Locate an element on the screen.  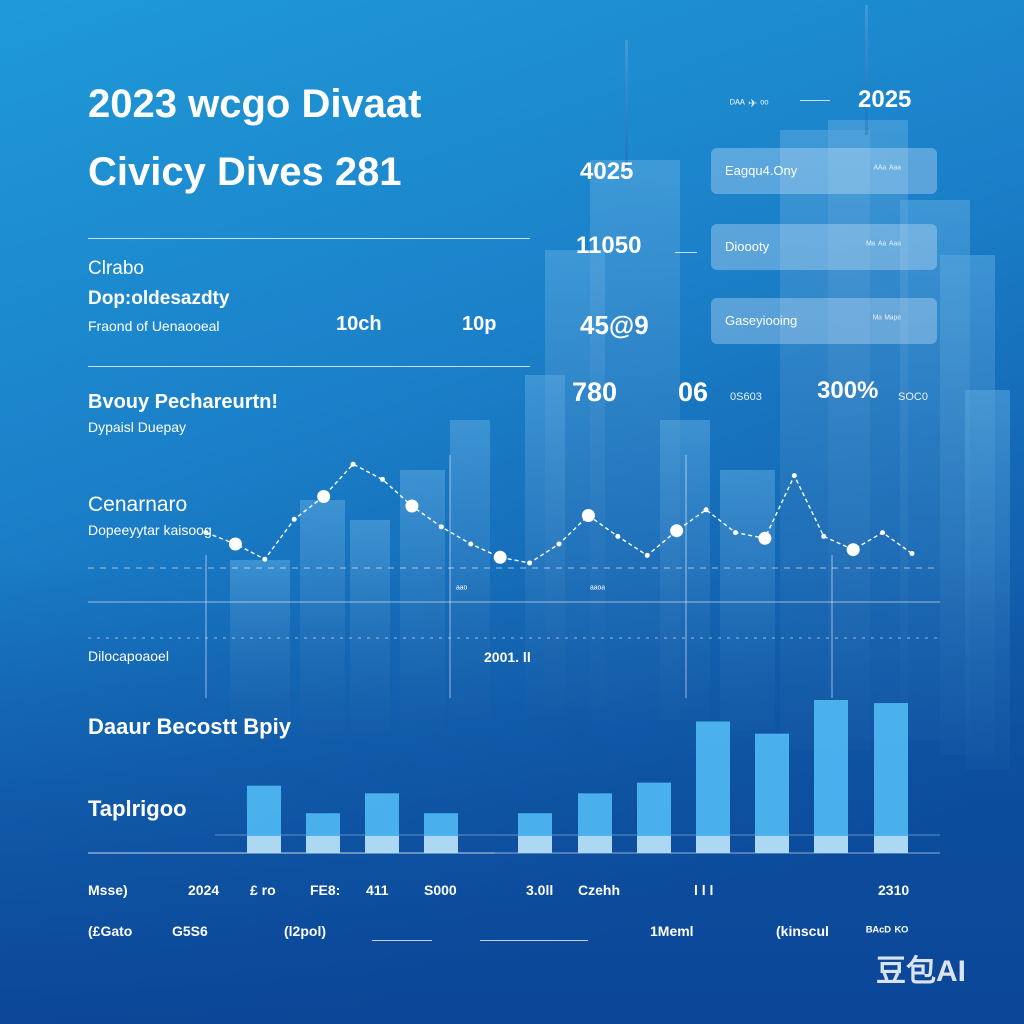
section-1-value-1: 10ch is located at coordinates (359, 324).